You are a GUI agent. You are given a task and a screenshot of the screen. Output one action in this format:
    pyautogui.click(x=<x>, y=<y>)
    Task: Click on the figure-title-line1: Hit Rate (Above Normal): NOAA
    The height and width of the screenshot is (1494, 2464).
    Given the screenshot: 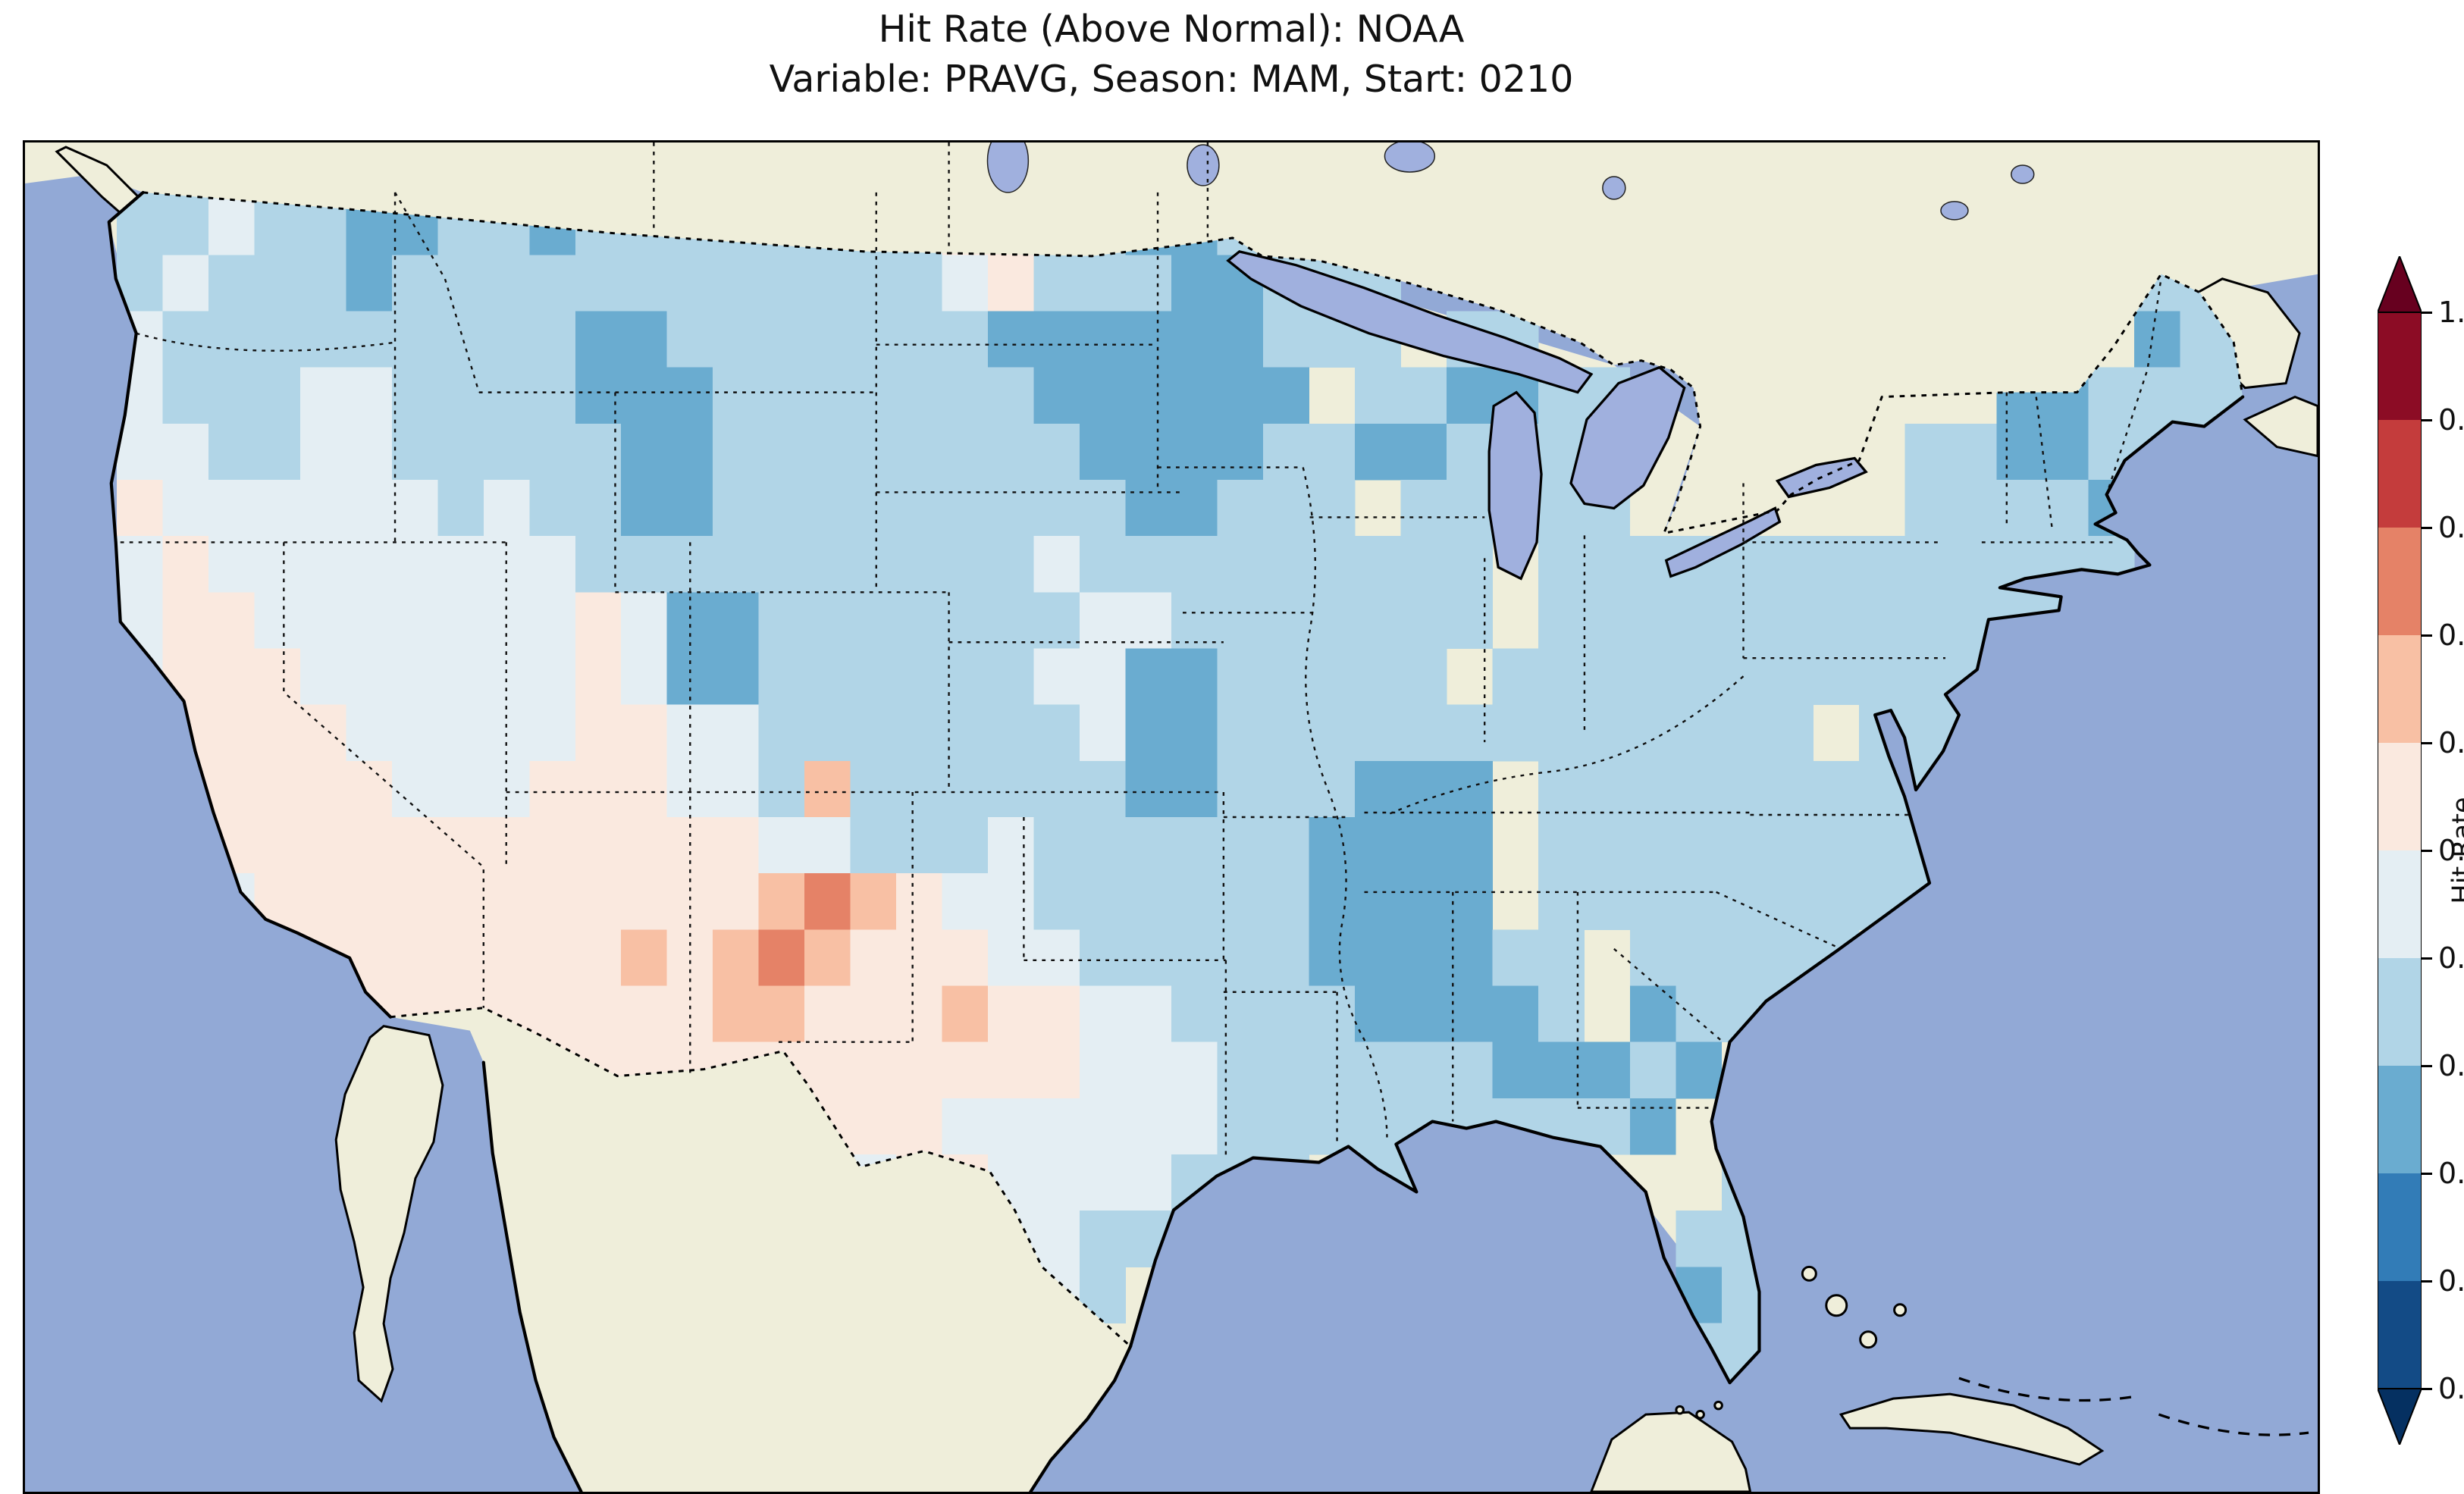 What is the action you would take?
    pyautogui.click(x=1171, y=29)
    